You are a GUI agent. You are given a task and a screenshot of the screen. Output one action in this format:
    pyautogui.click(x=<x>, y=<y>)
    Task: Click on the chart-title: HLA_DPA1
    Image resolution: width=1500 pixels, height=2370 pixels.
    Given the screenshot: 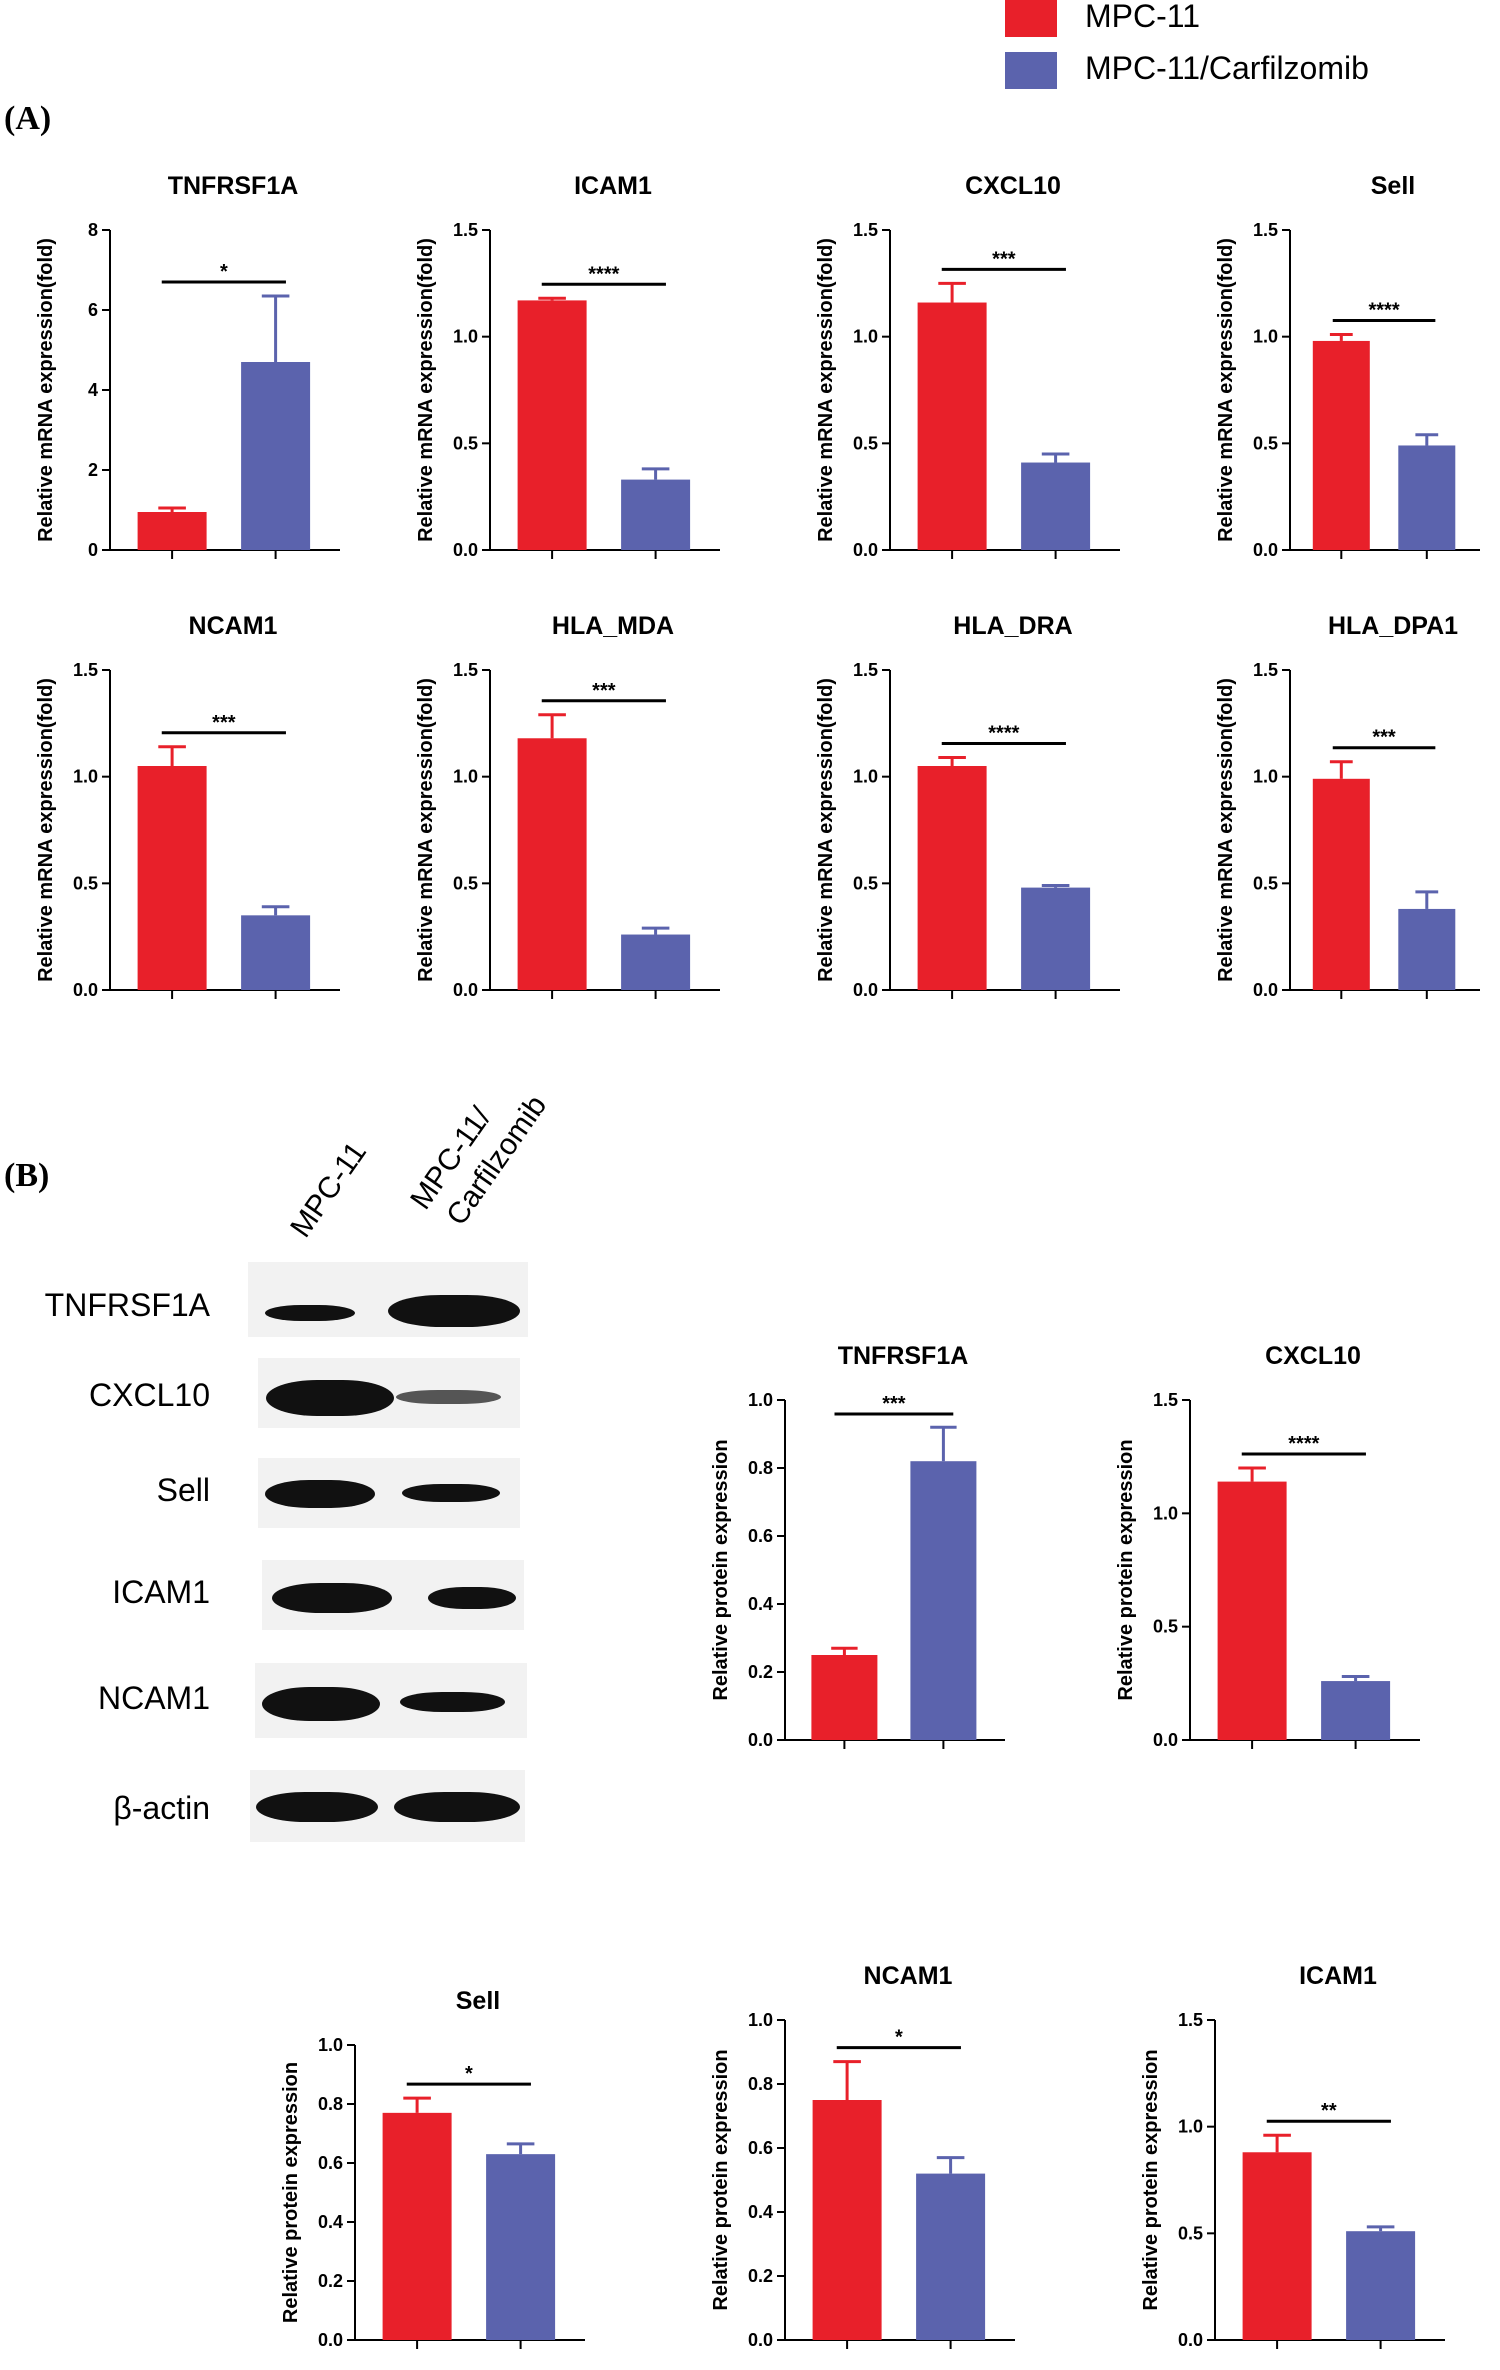 What is the action you would take?
    pyautogui.click(x=1393, y=626)
    